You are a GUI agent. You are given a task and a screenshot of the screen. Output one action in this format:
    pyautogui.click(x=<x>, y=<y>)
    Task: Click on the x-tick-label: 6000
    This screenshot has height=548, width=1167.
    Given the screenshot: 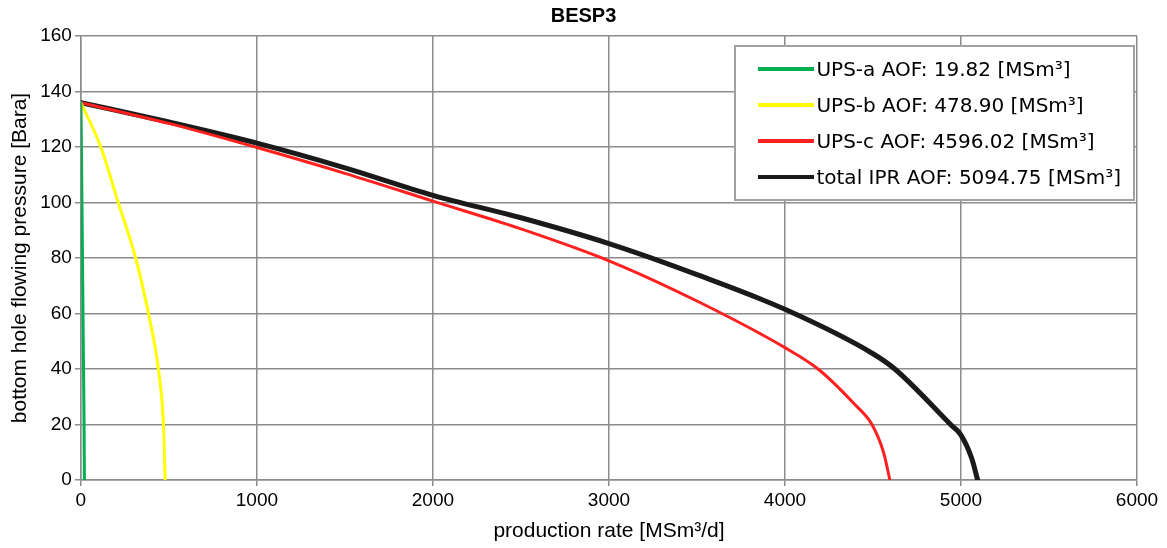 What is the action you would take?
    pyautogui.click(x=1137, y=499)
    